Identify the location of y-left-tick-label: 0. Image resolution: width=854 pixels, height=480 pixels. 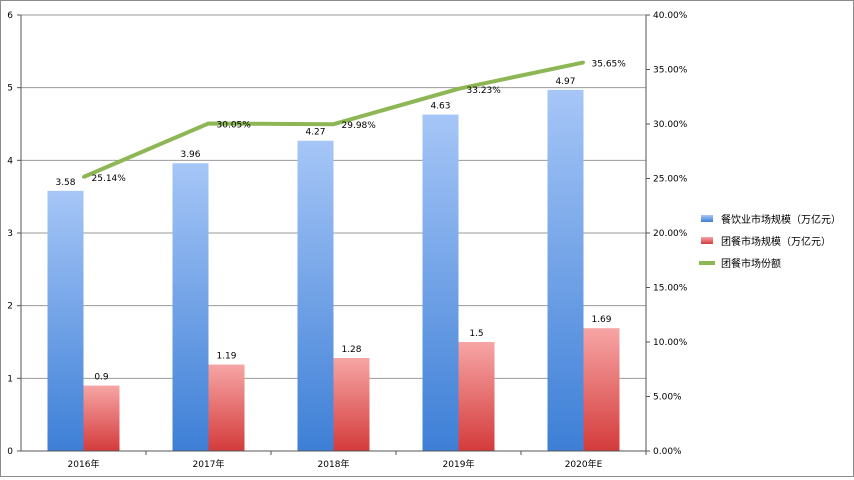
(10, 452).